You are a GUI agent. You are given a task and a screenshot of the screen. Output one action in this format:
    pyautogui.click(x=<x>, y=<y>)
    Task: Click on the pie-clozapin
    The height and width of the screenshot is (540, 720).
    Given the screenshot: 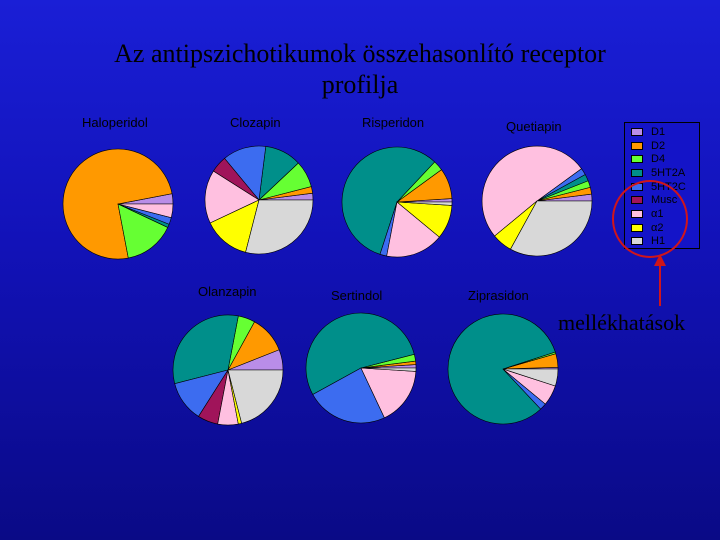 What is the action you would take?
    pyautogui.click(x=259, y=200)
    